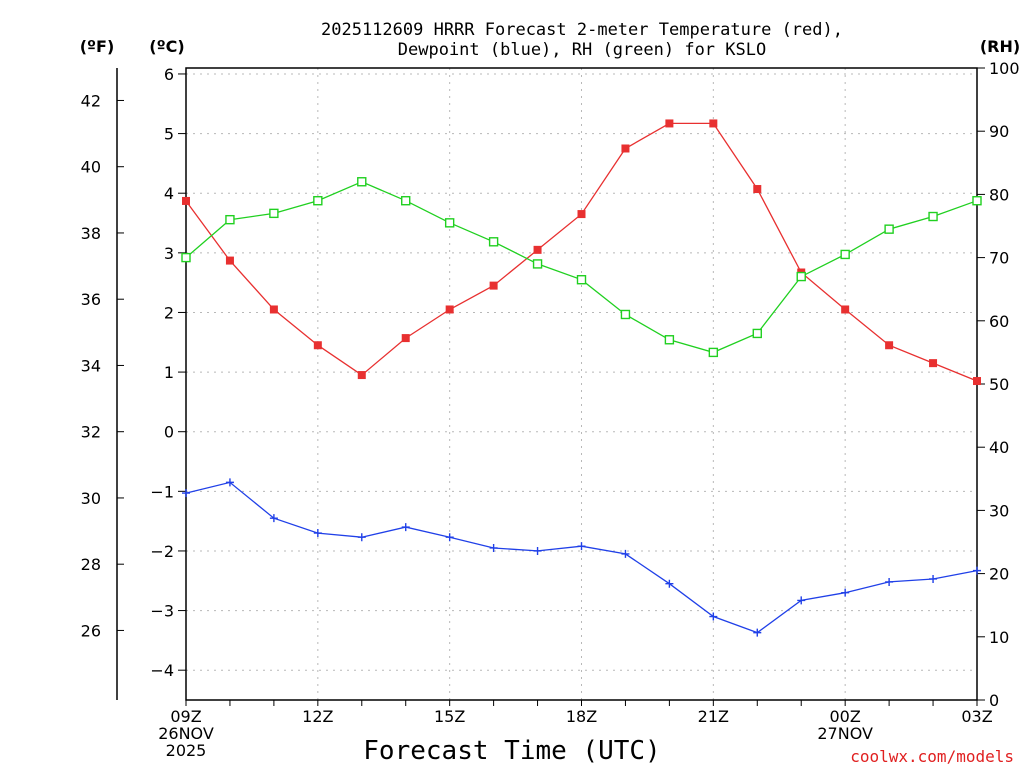  Describe the element at coordinates (186, 733) in the screenshot. I see `x-tick-label: 26NOV` at that location.